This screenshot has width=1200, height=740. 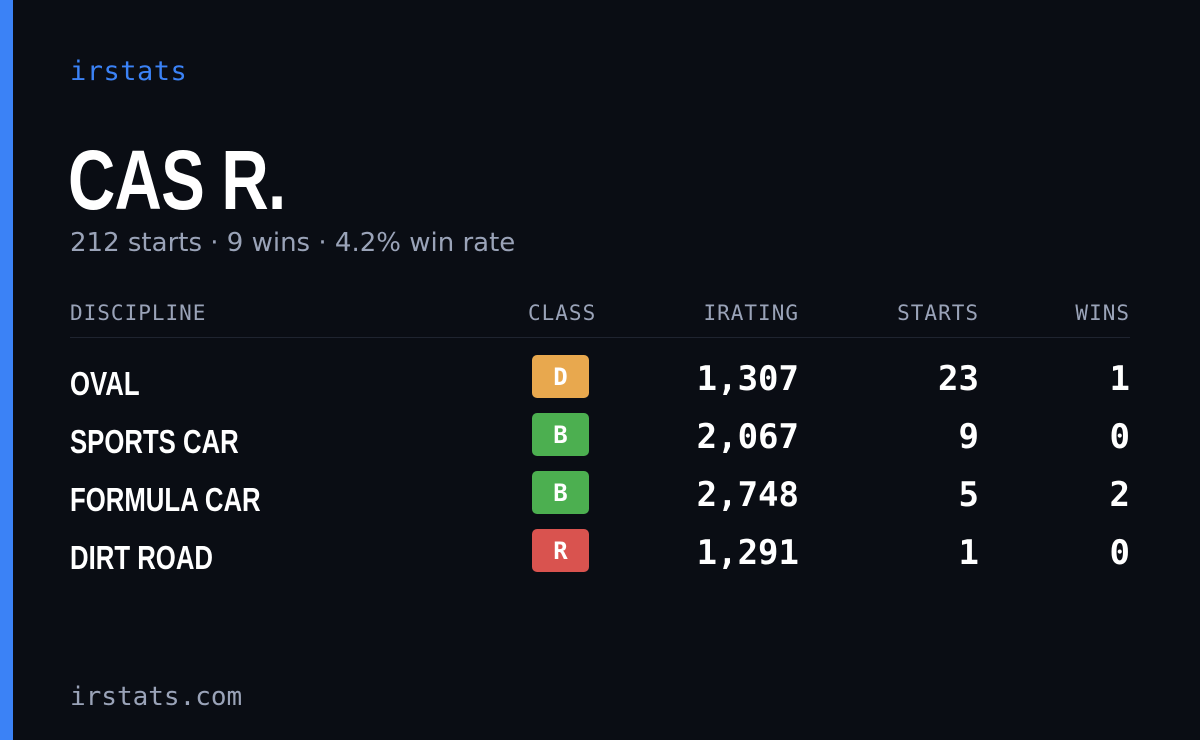 I want to click on discipline-name: FORMULA CAR, so click(x=165, y=499).